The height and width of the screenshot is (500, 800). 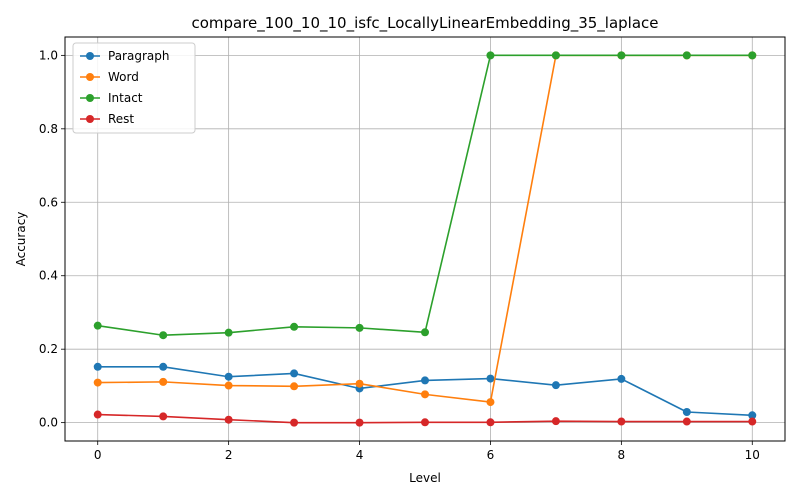 I want to click on x-tick-label: 2, so click(x=229, y=455).